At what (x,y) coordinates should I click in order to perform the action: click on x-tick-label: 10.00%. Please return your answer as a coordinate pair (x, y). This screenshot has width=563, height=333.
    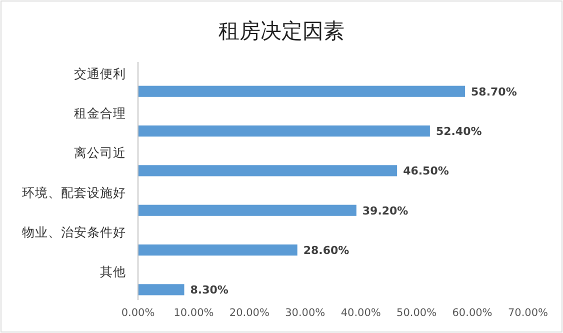
    Looking at the image, I should click on (194, 313).